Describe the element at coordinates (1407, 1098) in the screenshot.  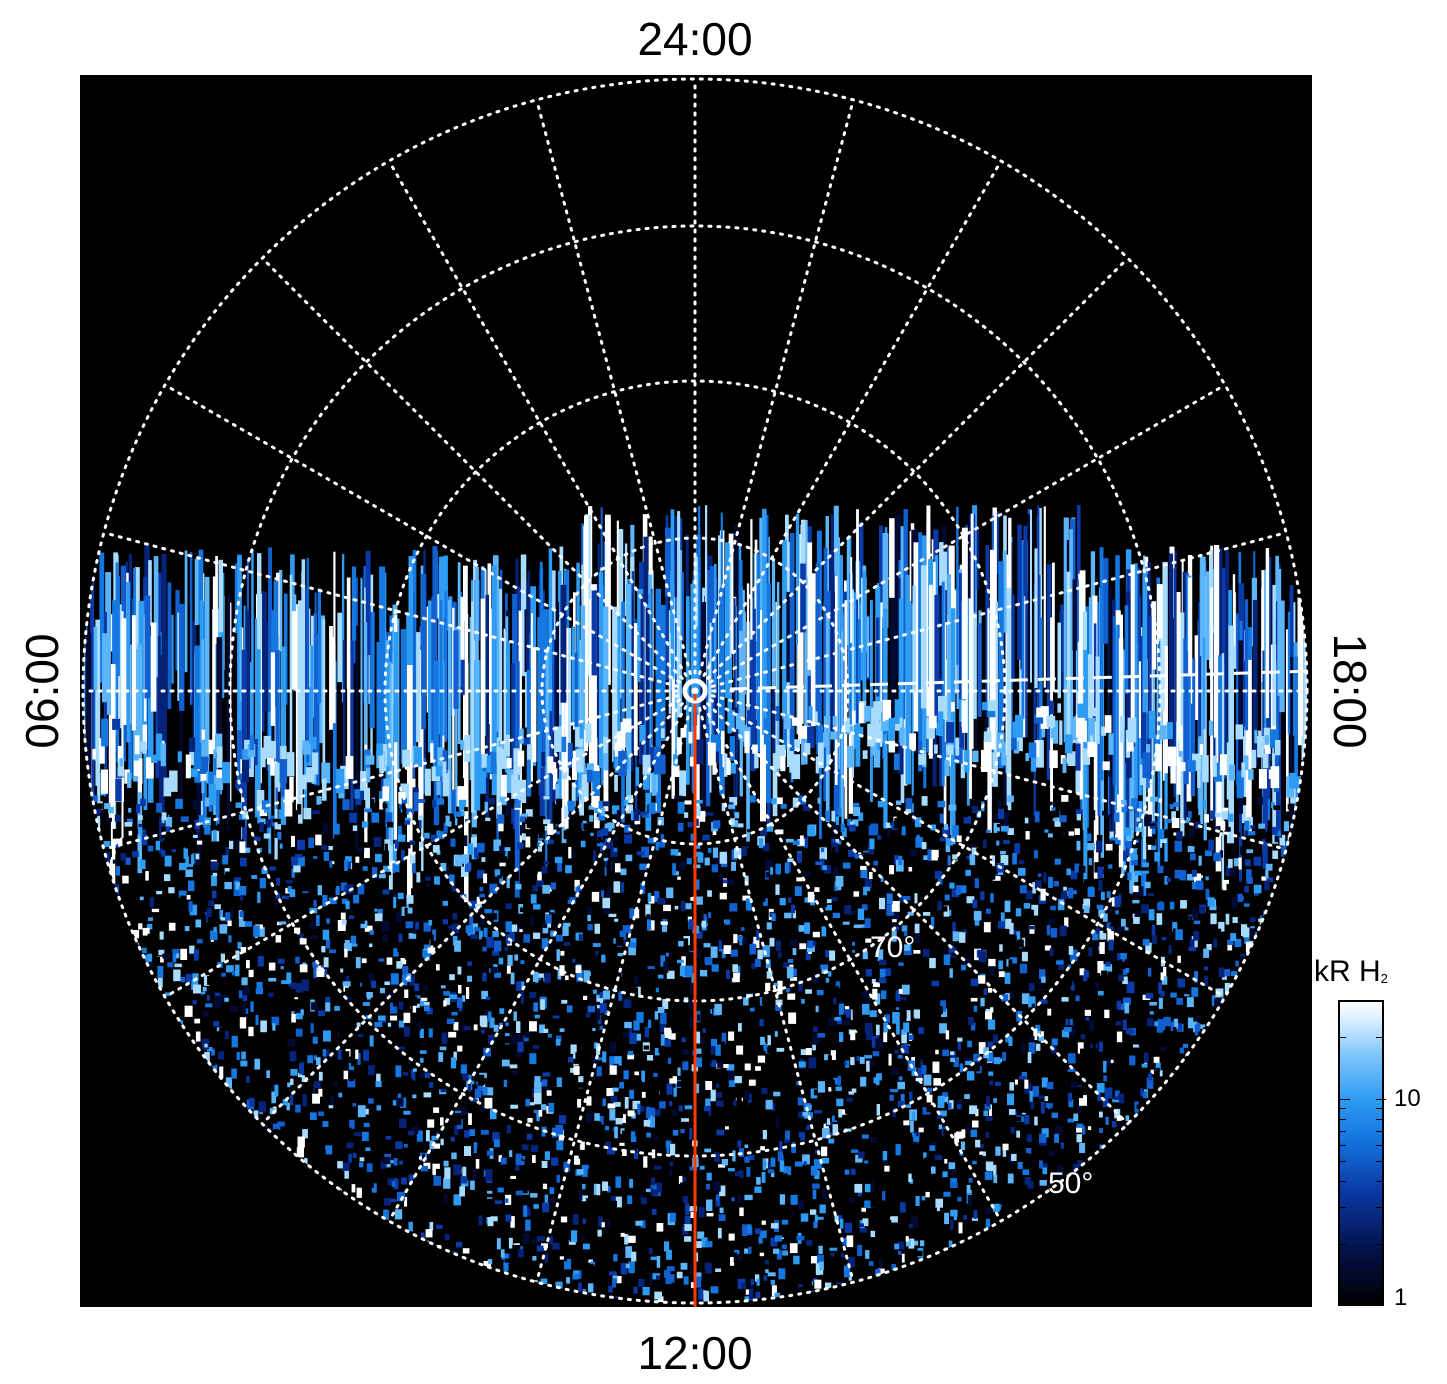
I see `colorbar-tick-10: 10` at that location.